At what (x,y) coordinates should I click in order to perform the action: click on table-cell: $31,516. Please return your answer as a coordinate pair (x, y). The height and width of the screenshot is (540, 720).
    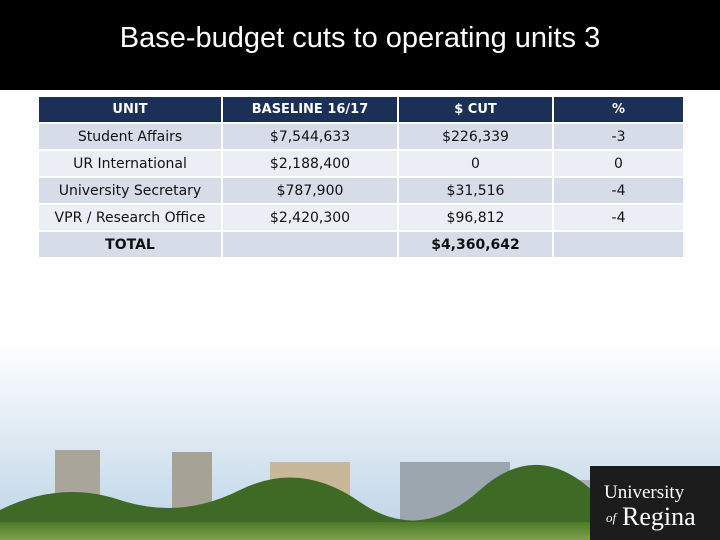
    Looking at the image, I should click on (475, 190).